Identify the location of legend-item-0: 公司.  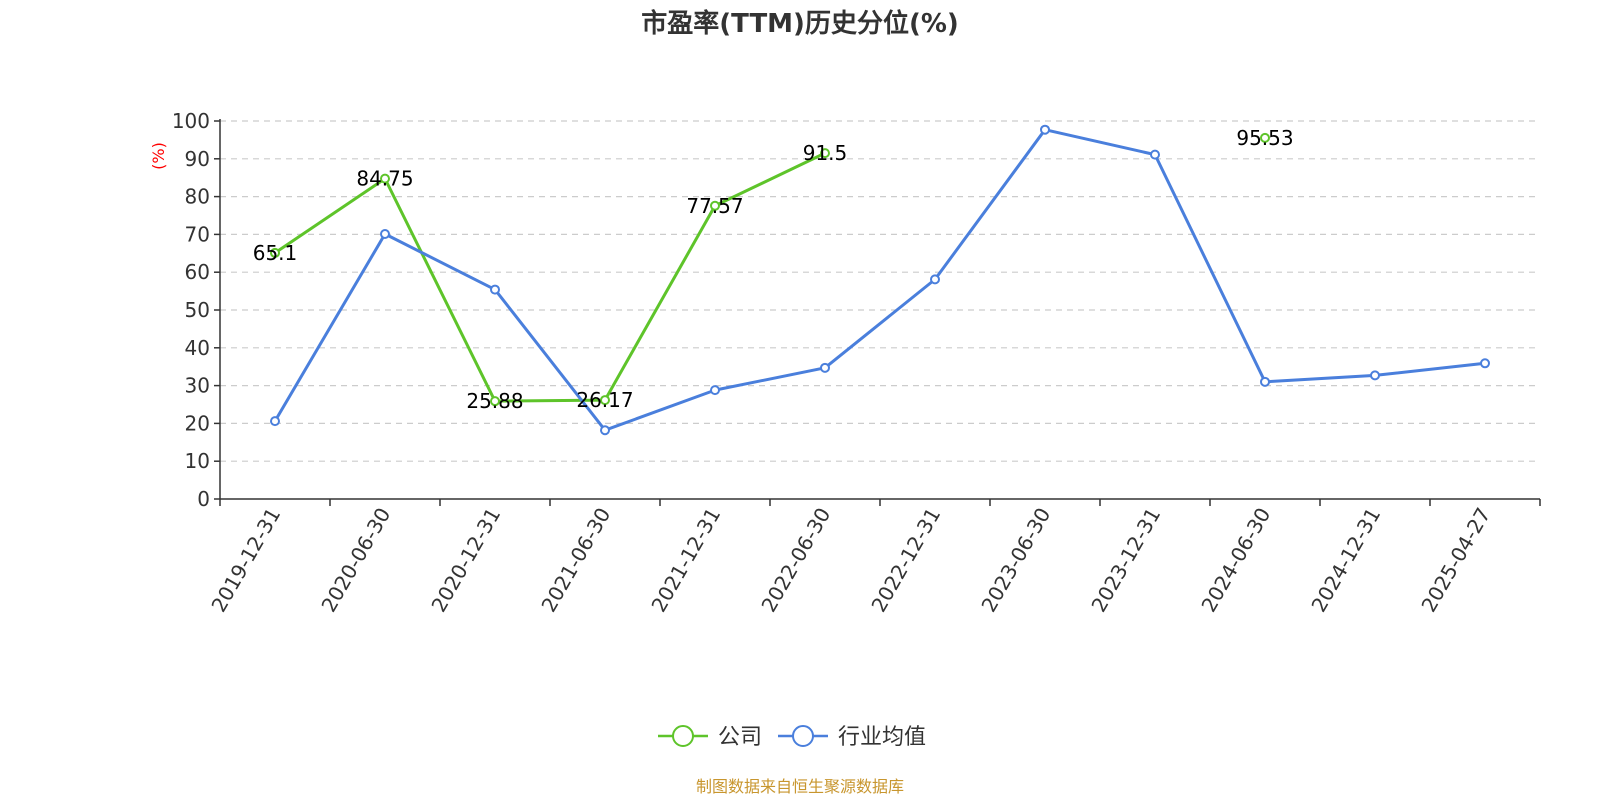
(710, 737).